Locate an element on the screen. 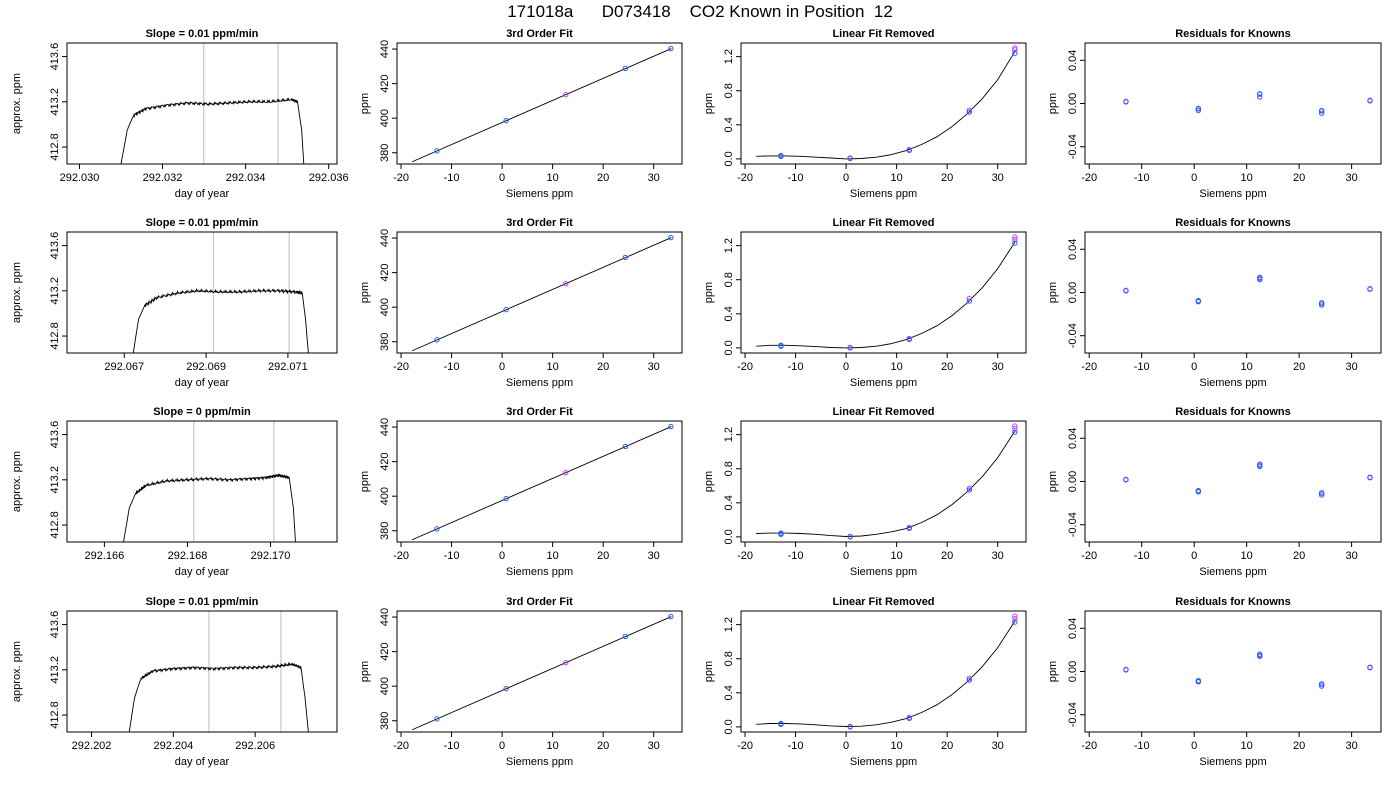 This screenshot has height=800, width=1400. y-axis-label: approx. ppm is located at coordinates (17, 671).